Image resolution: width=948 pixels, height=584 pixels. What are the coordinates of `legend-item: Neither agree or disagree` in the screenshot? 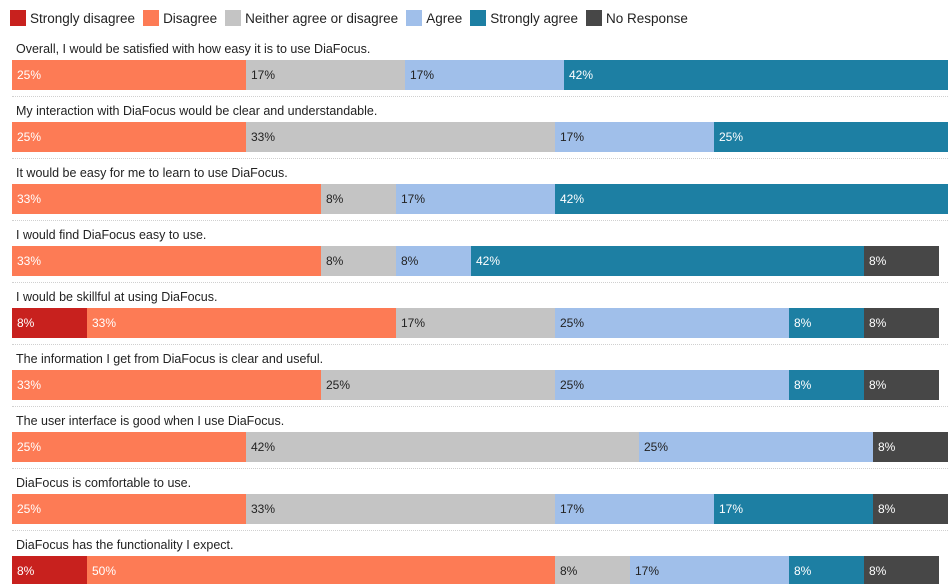 It's located at (311, 18).